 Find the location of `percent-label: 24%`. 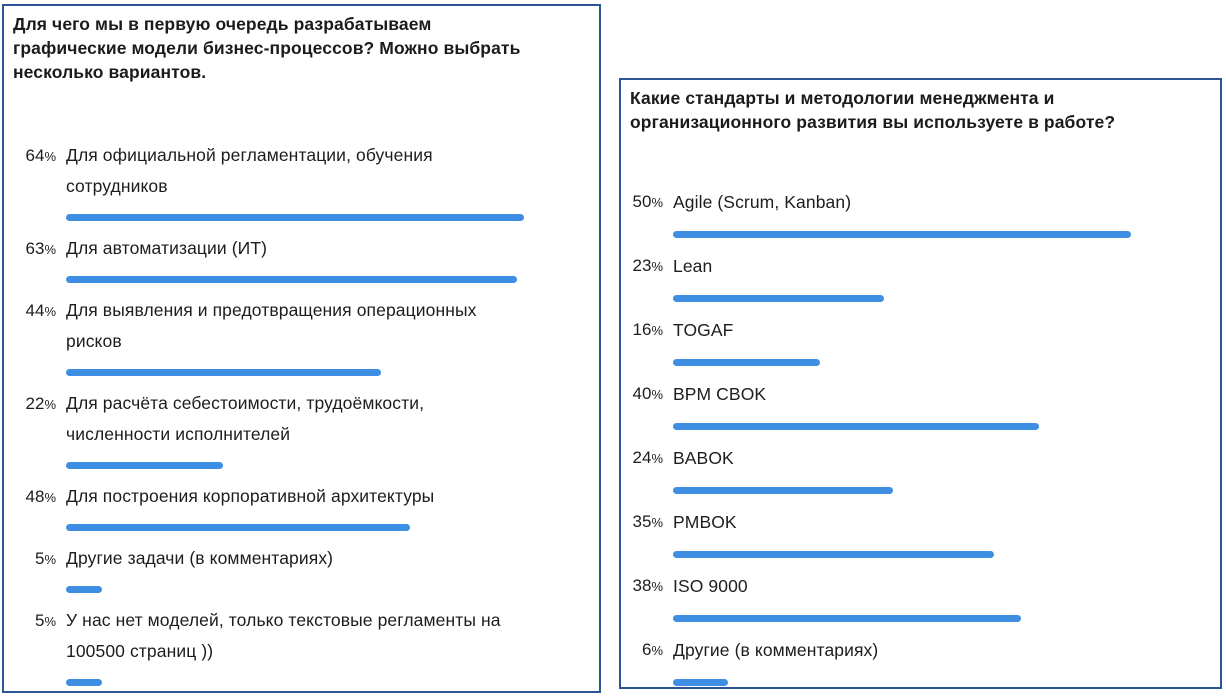

percent-label: 24% is located at coordinates (647, 457).